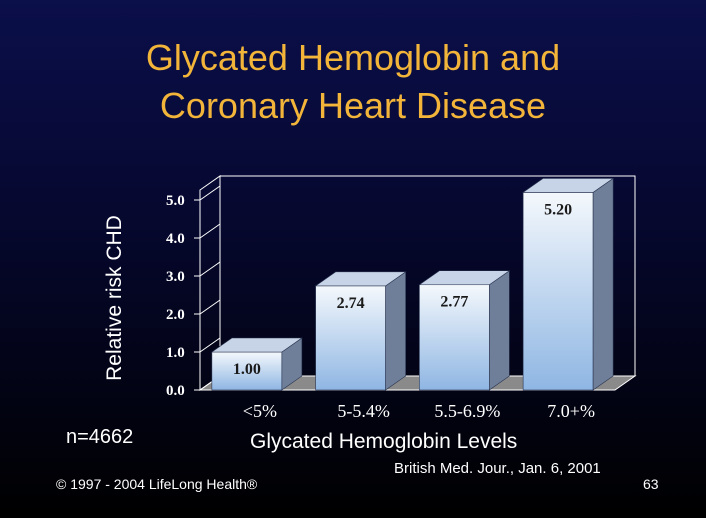 This screenshot has width=706, height=518. What do you see at coordinates (571, 411) in the screenshot?
I see `x-category-label: 7.0+%` at bounding box center [571, 411].